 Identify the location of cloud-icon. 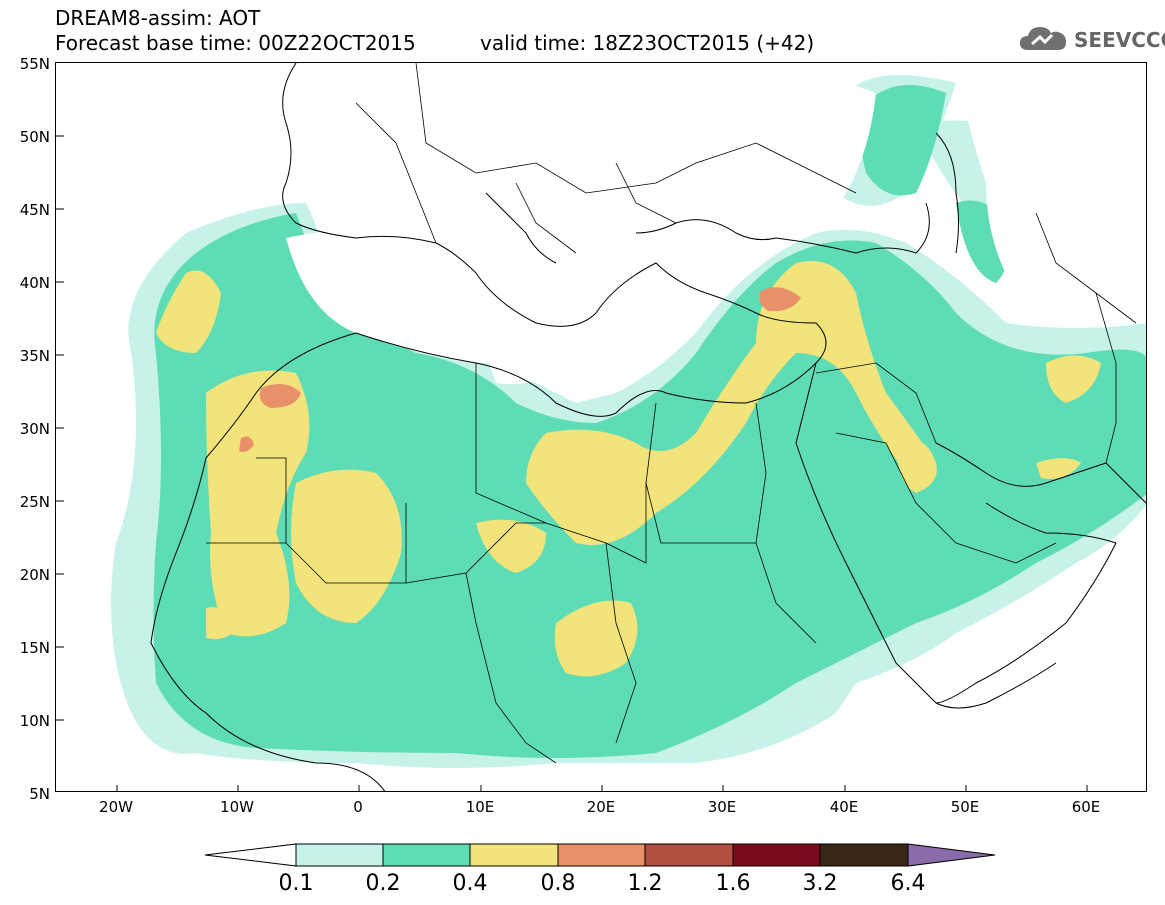
(1043, 38).